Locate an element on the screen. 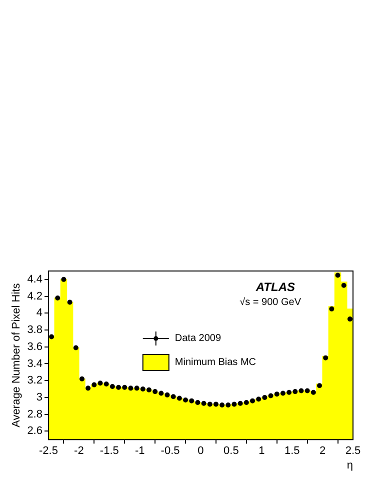 The image size is (374, 484). y-tick-label: 3.8 is located at coordinates (34, 330).